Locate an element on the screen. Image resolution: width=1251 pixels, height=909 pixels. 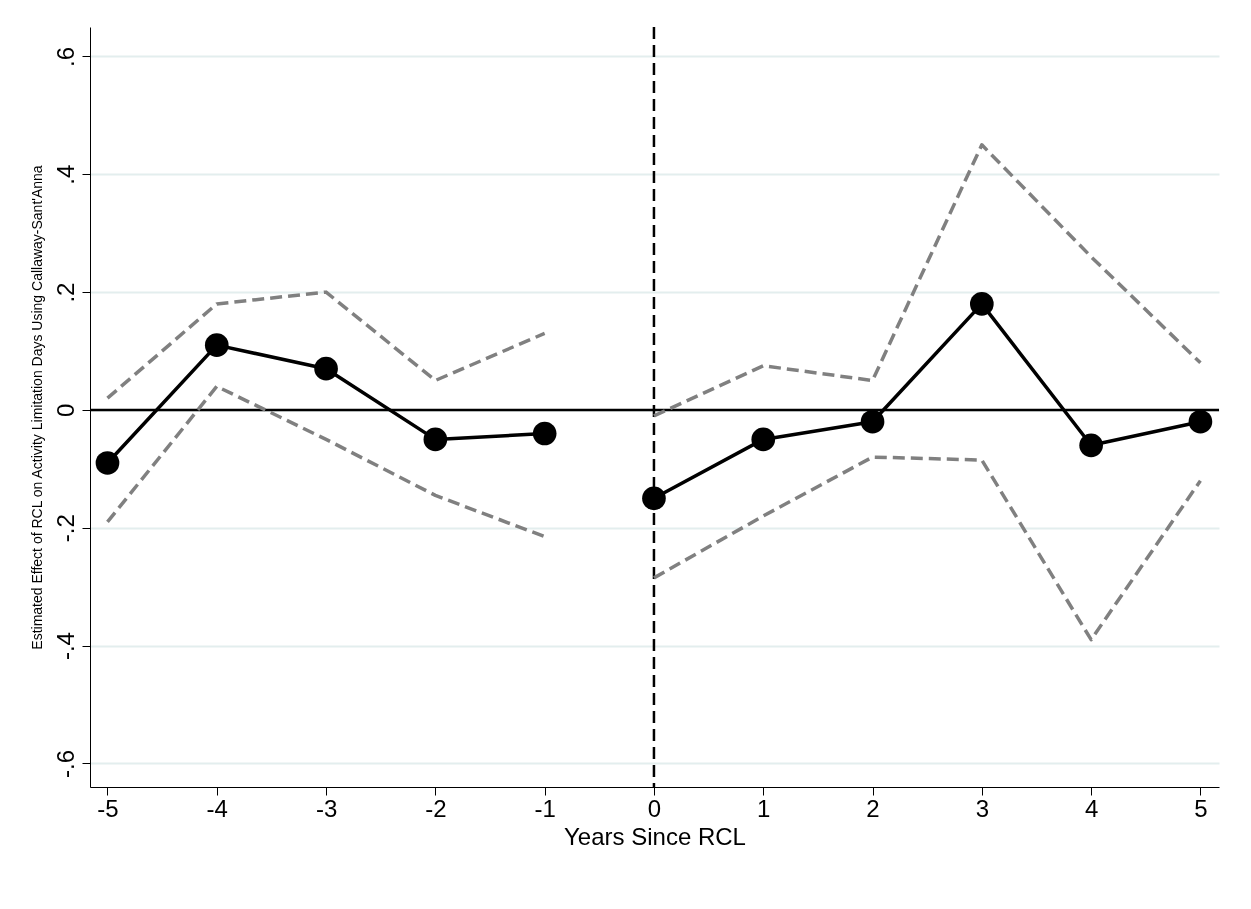
y-tick-label: -.6 is located at coordinates (65, 763).